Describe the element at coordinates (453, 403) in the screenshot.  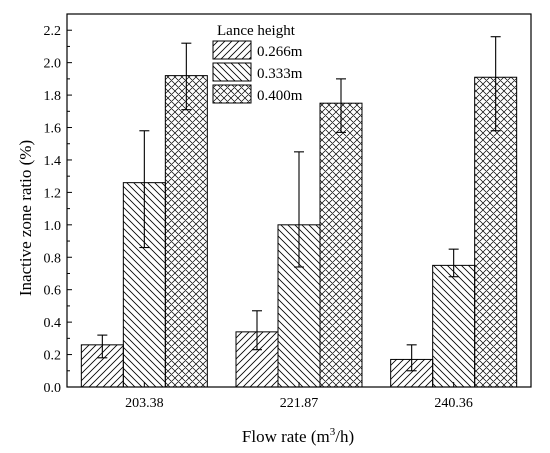
I see `x-tick-label: 240.36` at that location.